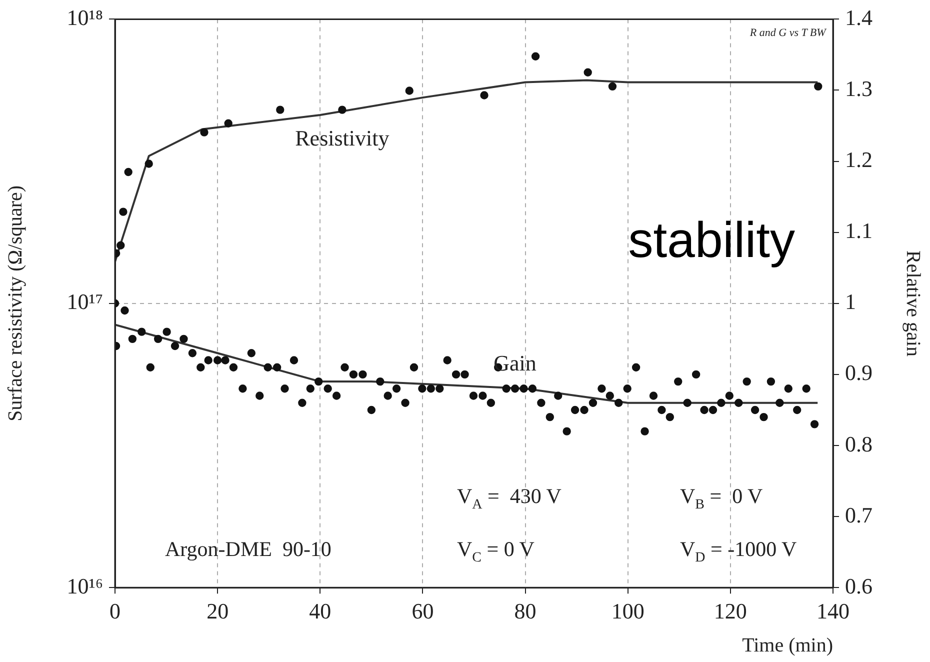 The image size is (930, 662). I want to click on y-axis-title: Surface resistivity (Ω/square), so click(15, 303).